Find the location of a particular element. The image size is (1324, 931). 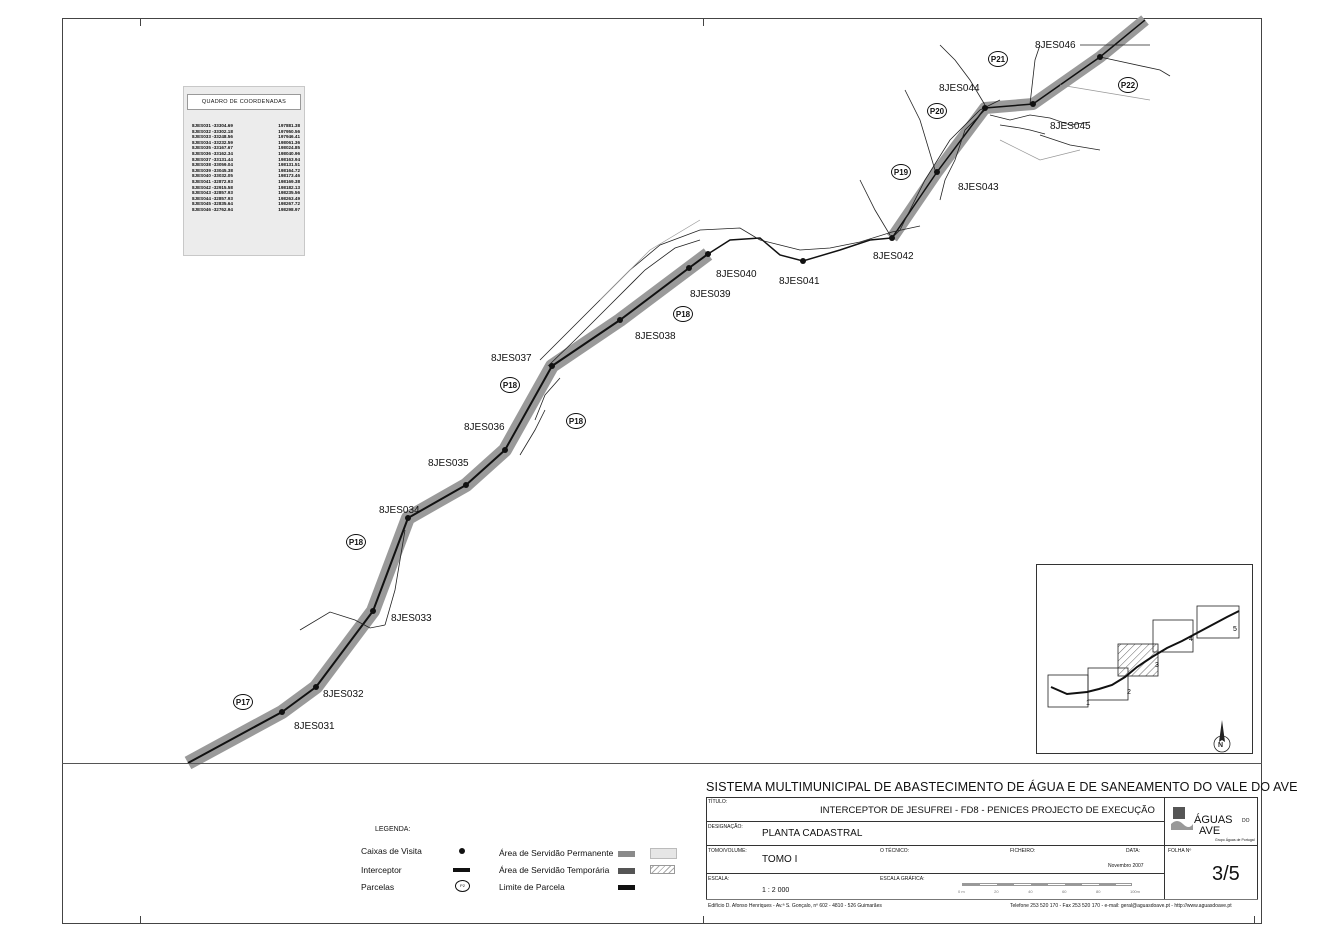

inset-sheet-number: 1 is located at coordinates (1088, 703).